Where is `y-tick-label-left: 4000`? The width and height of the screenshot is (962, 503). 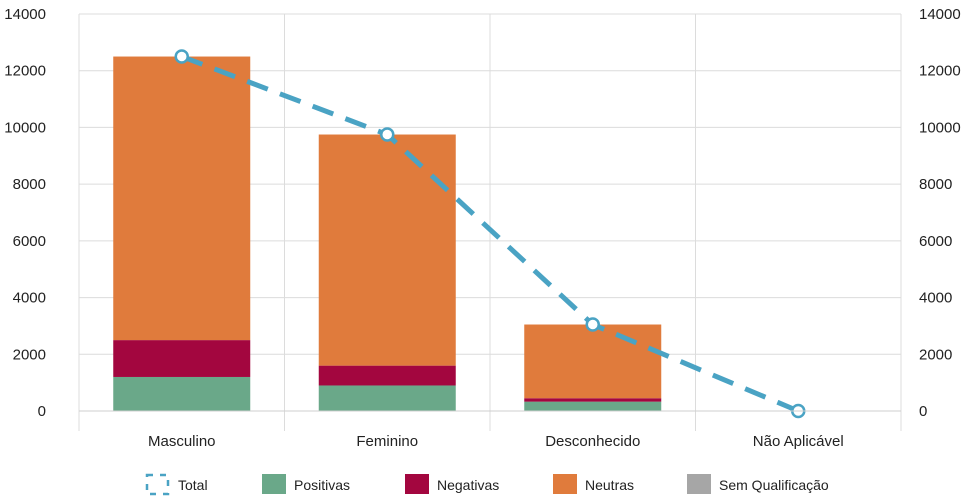 y-tick-label-left: 4000 is located at coordinates (29, 298).